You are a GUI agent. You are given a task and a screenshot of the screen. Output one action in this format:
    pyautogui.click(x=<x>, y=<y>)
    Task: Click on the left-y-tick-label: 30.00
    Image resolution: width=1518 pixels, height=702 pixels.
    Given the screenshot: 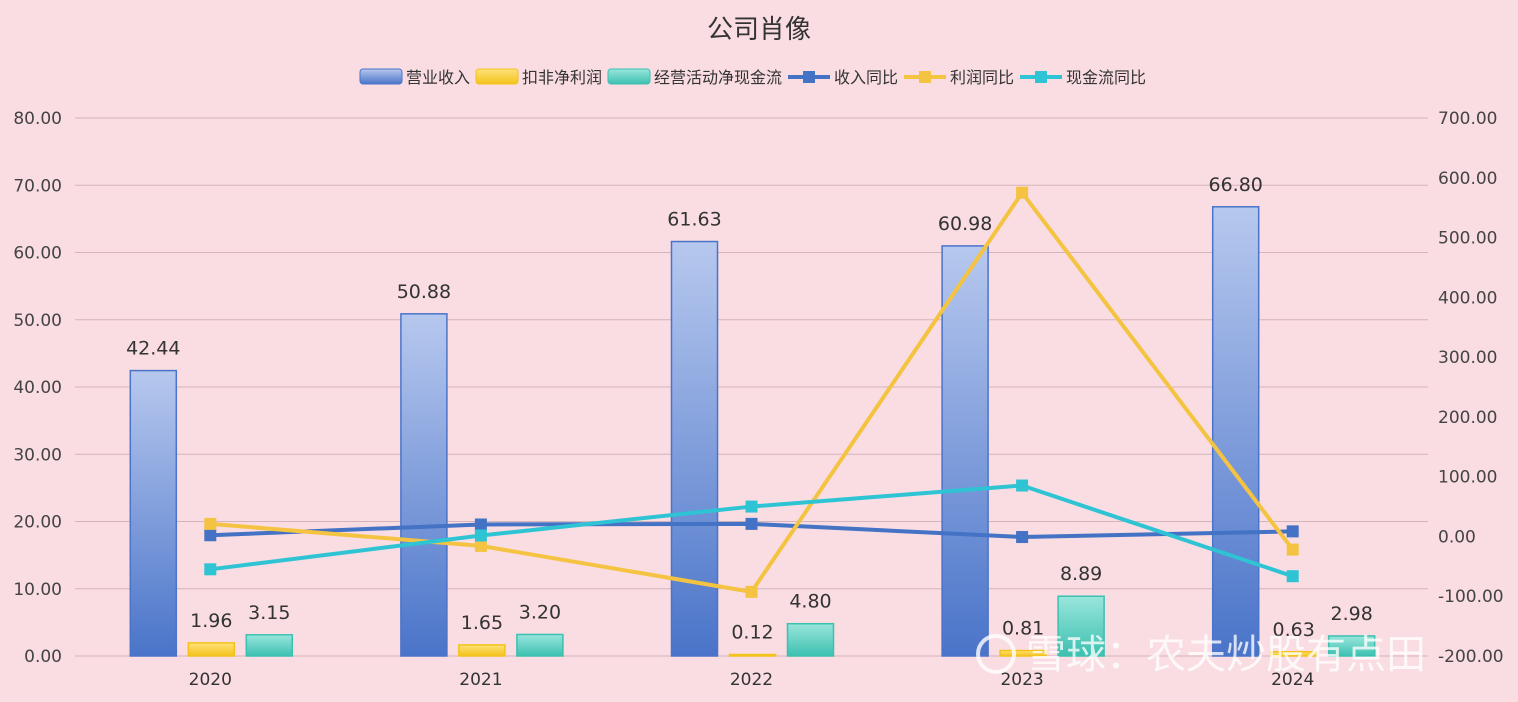 What is the action you would take?
    pyautogui.click(x=37, y=455)
    